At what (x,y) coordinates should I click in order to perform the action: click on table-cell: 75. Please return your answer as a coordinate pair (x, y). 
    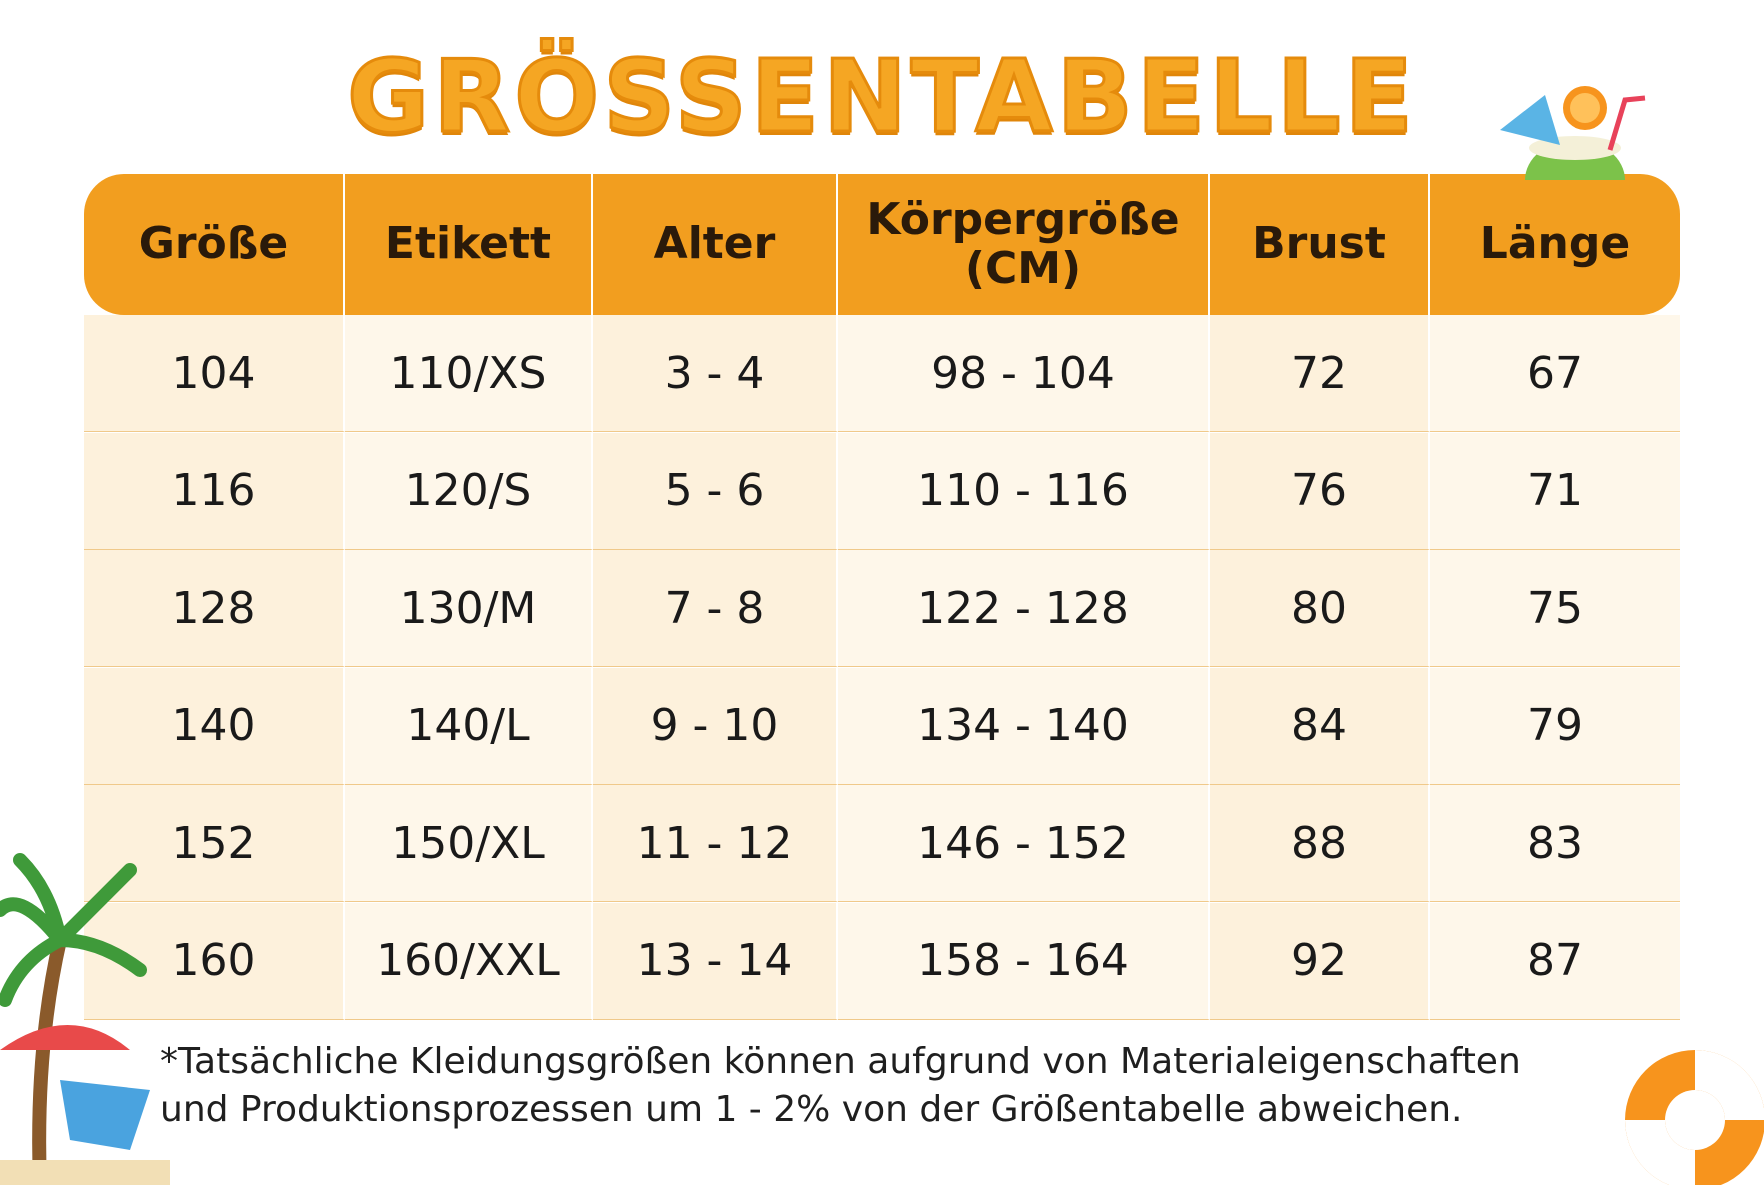
    Looking at the image, I should click on (1555, 608).